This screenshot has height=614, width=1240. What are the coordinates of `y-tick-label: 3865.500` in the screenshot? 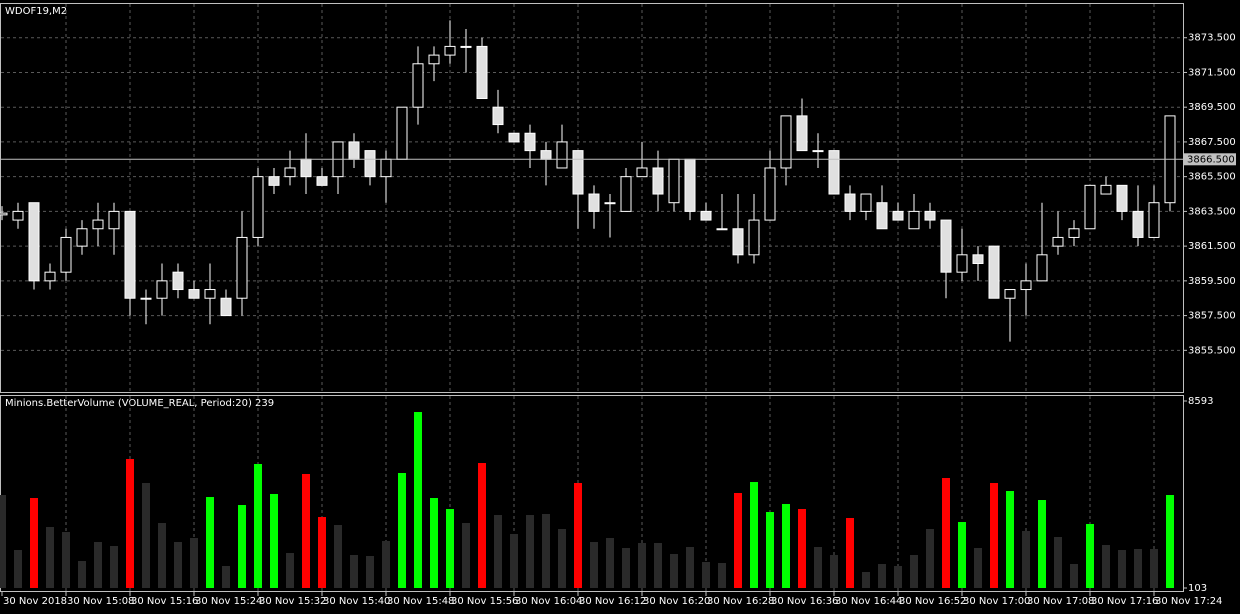 It's located at (1212, 177).